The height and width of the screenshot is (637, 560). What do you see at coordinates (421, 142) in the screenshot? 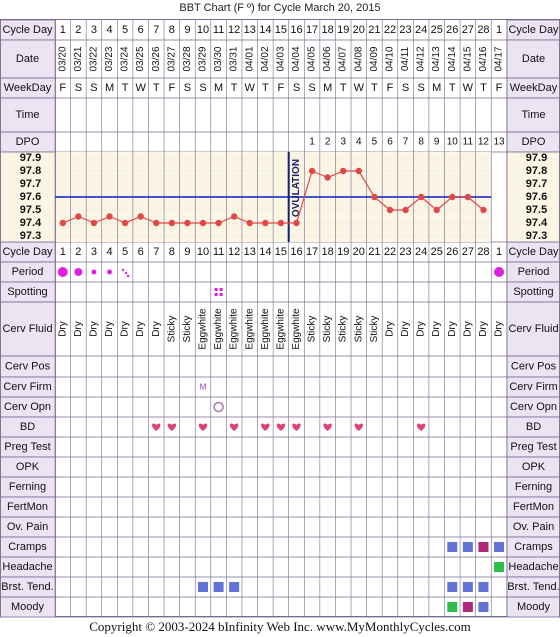
I see `dpo-label: 8` at bounding box center [421, 142].